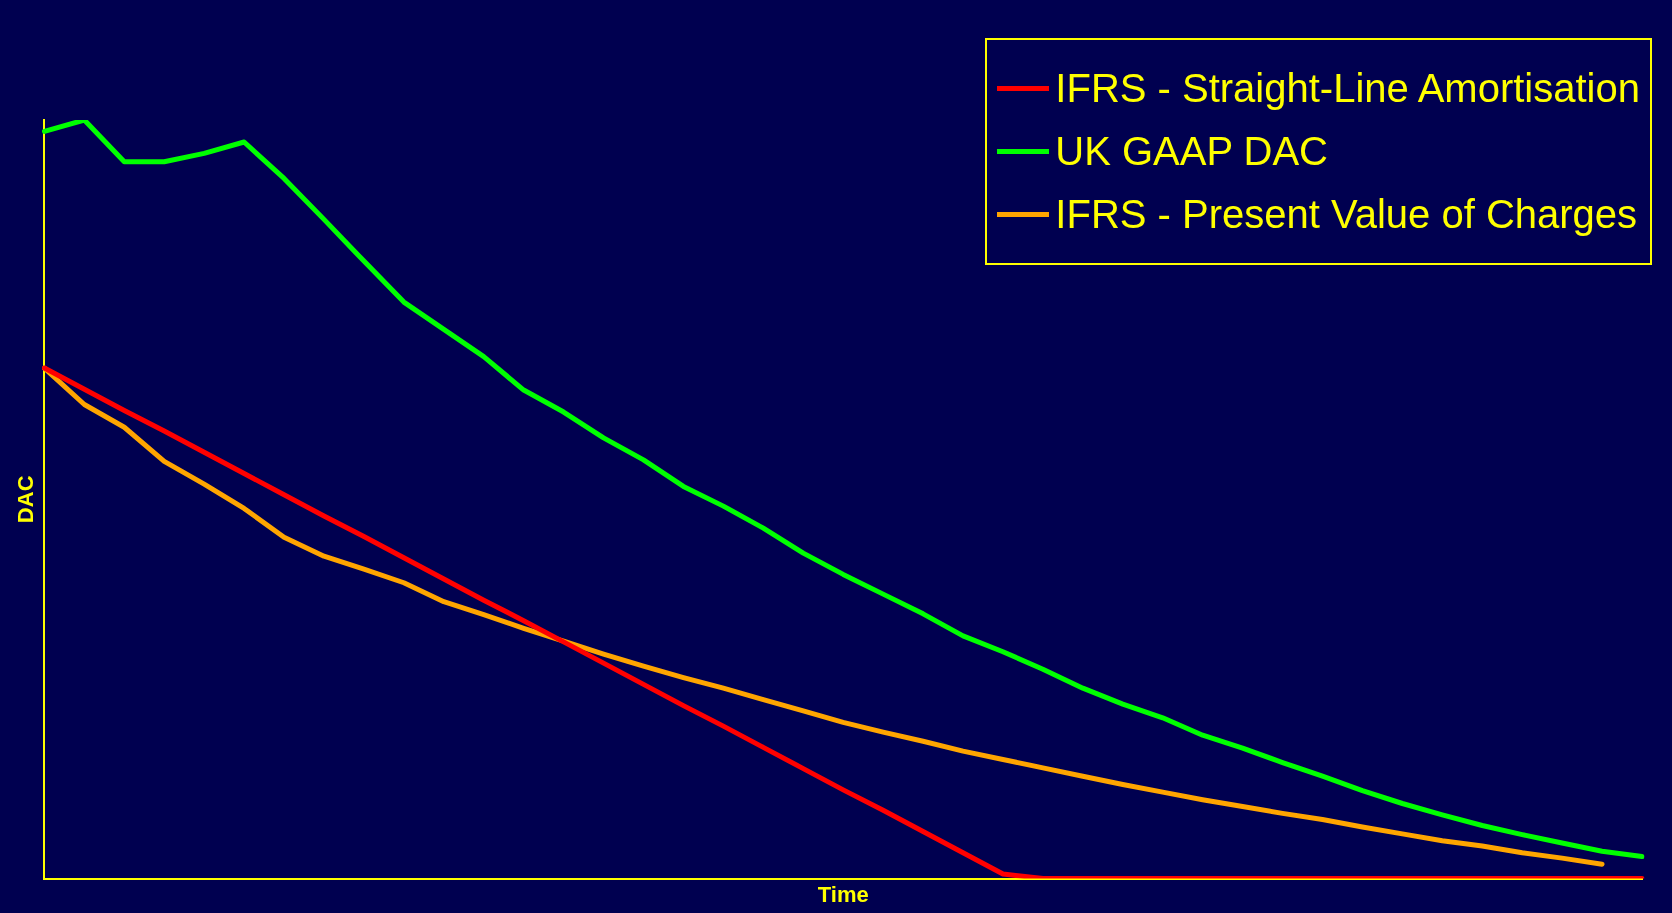 This screenshot has height=913, width=1672. What do you see at coordinates (843, 894) in the screenshot?
I see `x-axis-title: Time` at bounding box center [843, 894].